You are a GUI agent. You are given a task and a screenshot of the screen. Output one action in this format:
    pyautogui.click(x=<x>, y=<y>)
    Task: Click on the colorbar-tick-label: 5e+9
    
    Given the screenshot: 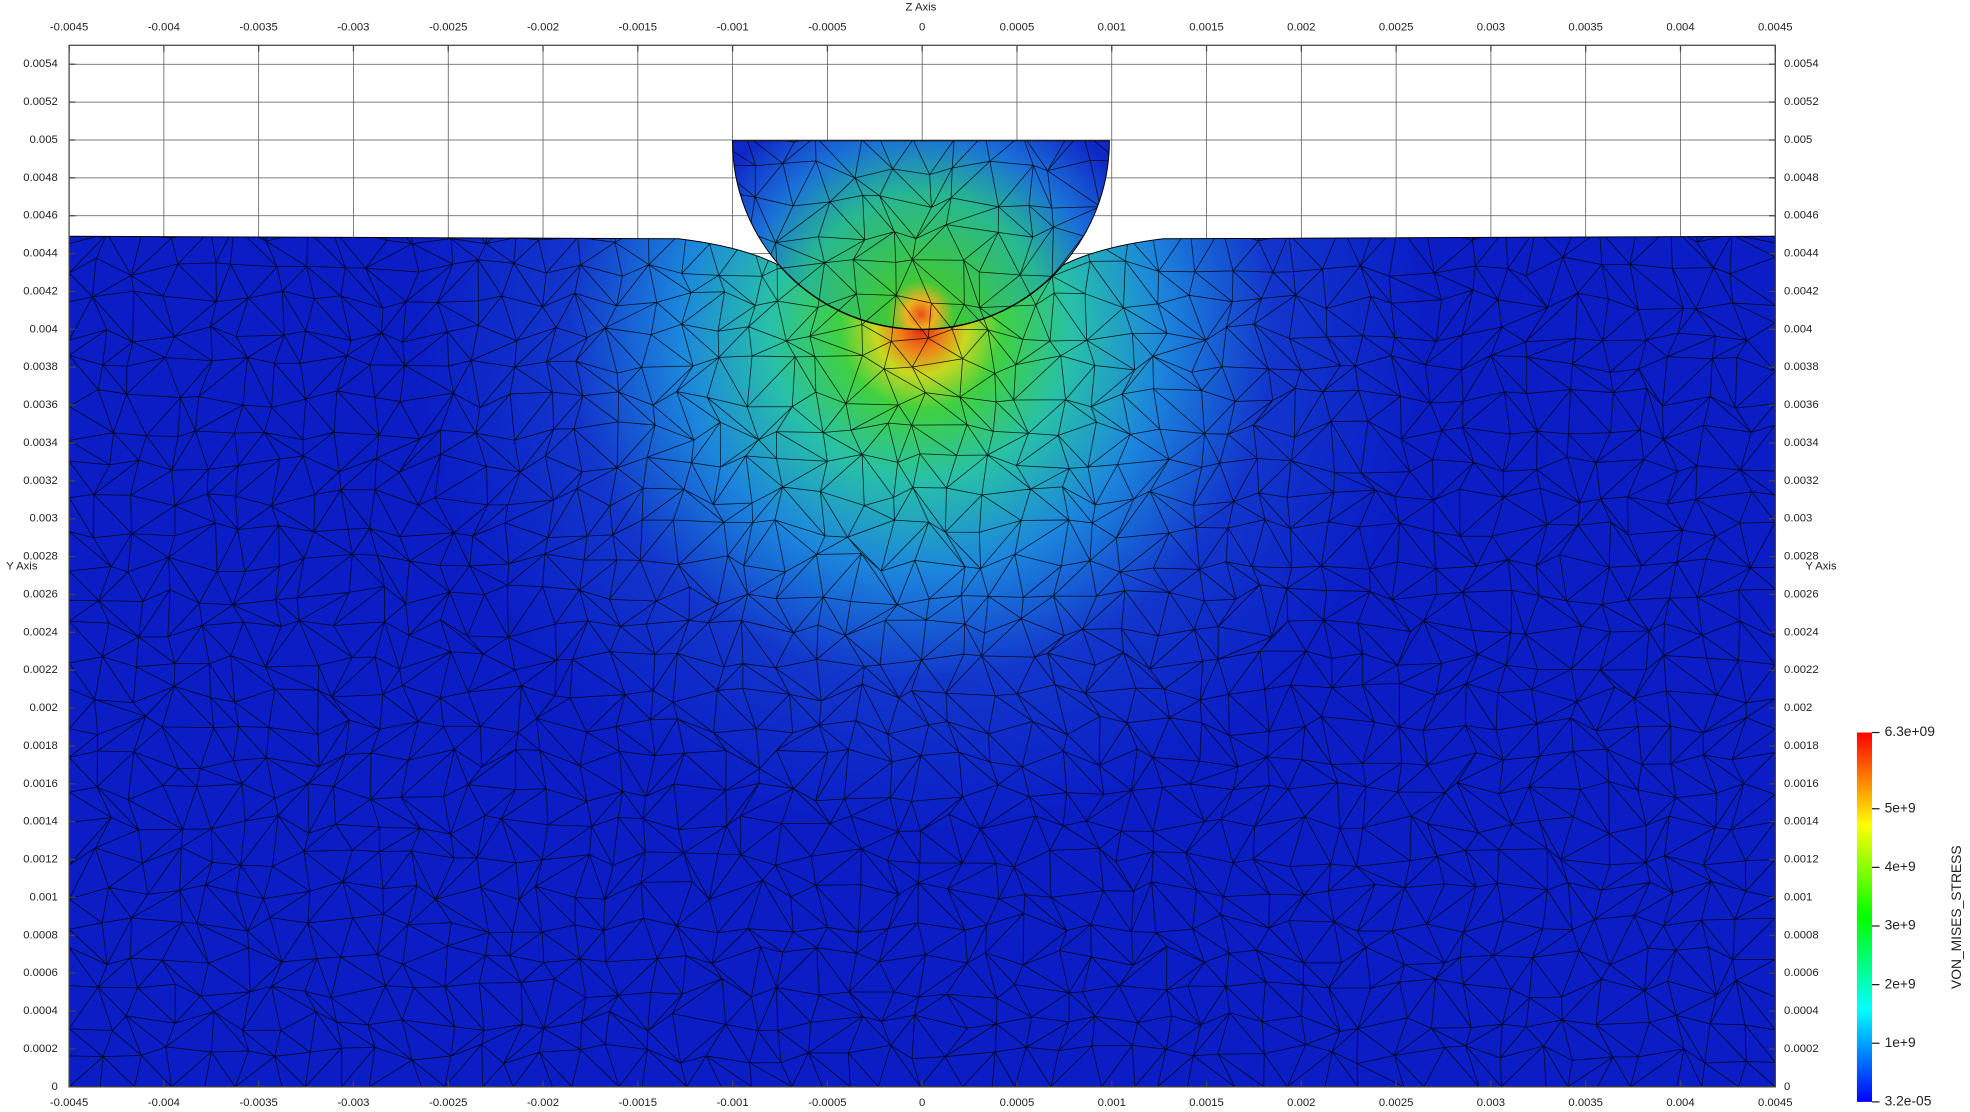 What is the action you would take?
    pyautogui.click(x=1900, y=807)
    